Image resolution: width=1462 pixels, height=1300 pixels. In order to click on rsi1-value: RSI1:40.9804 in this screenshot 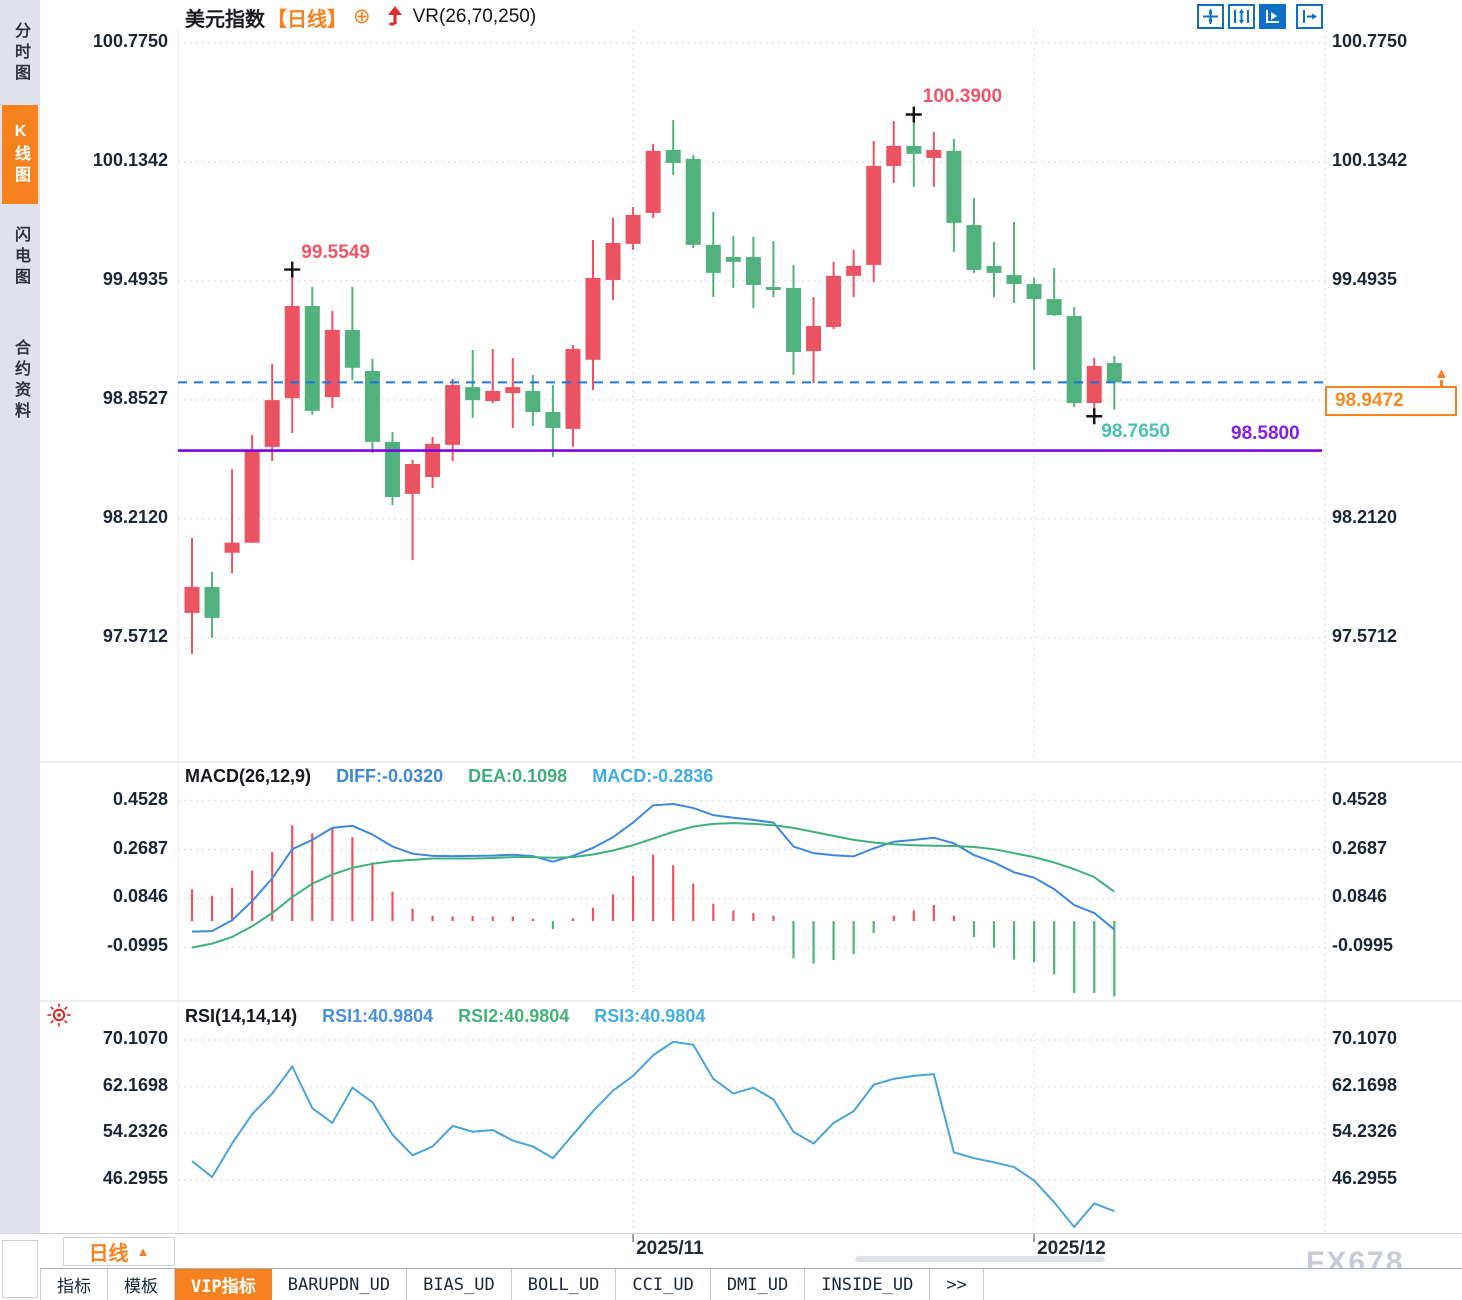, I will do `click(378, 1016)`.